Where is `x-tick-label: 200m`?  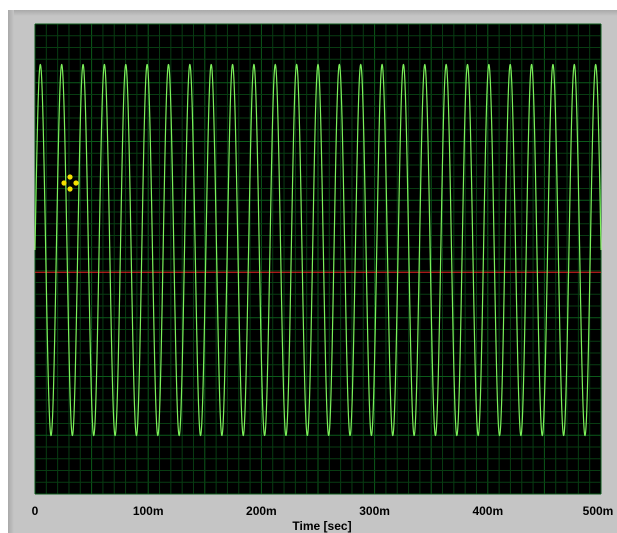 x-tick-label: 200m is located at coordinates (261, 511).